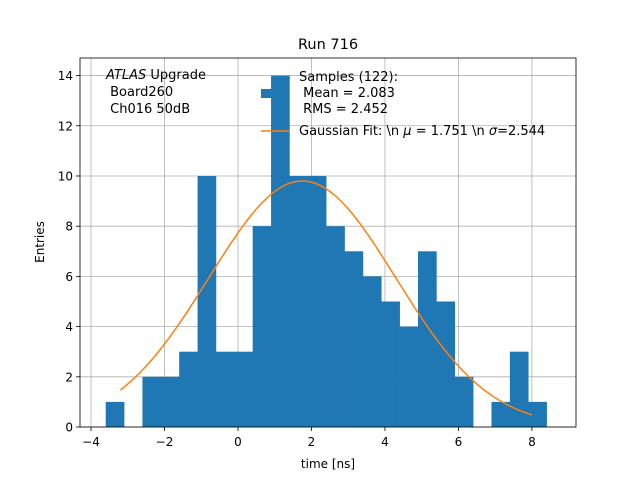  Describe the element at coordinates (450, 131) in the screenshot. I see `fit-label-part-2: = 1.751 \n` at that location.